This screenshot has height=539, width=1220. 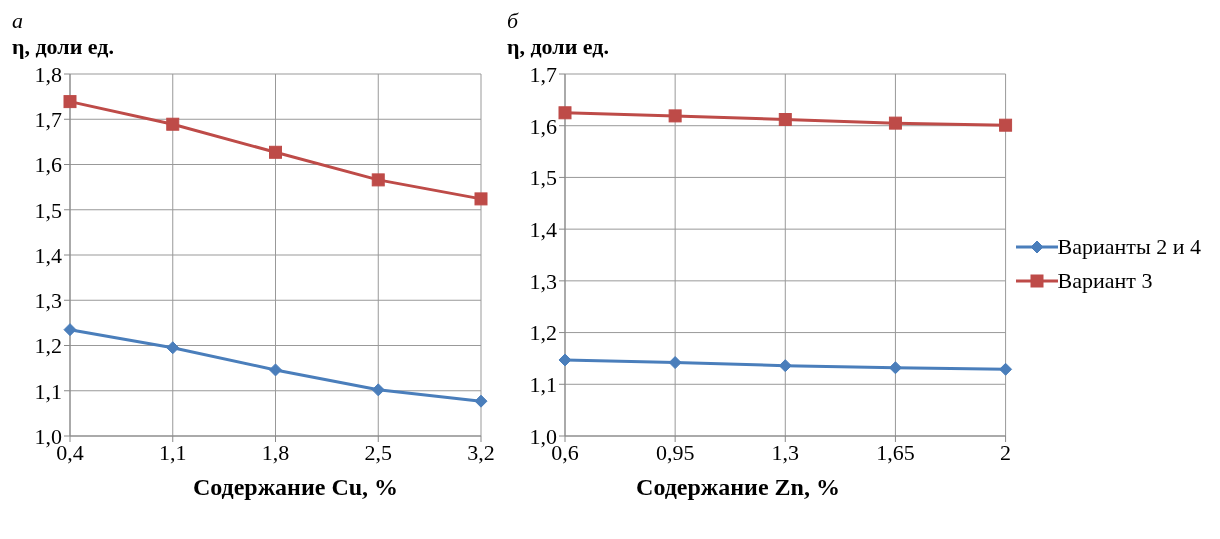 I want to click on x-tick-label: 1,3, so click(x=785, y=452).